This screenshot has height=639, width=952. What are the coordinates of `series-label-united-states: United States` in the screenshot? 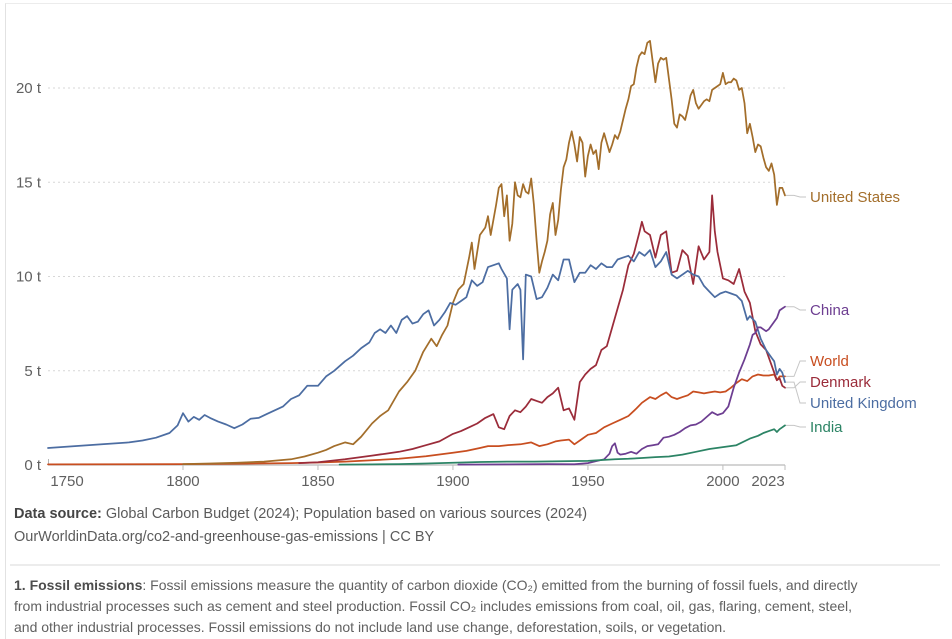 It's located at (855, 197).